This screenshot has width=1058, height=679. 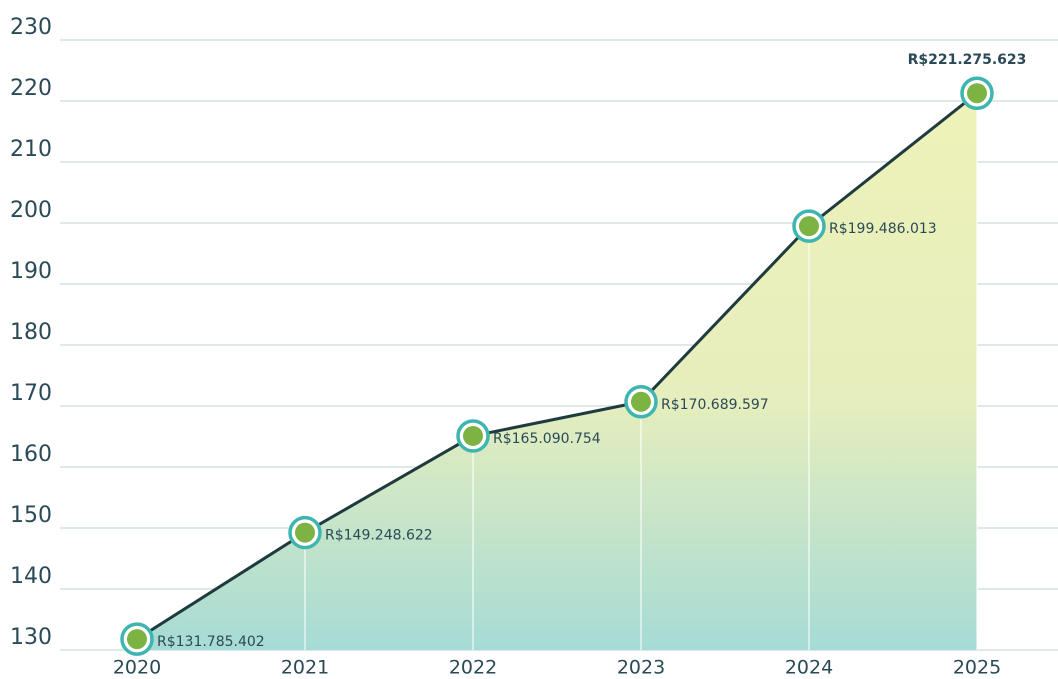 I want to click on y-tick-label: 210, so click(x=31, y=149).